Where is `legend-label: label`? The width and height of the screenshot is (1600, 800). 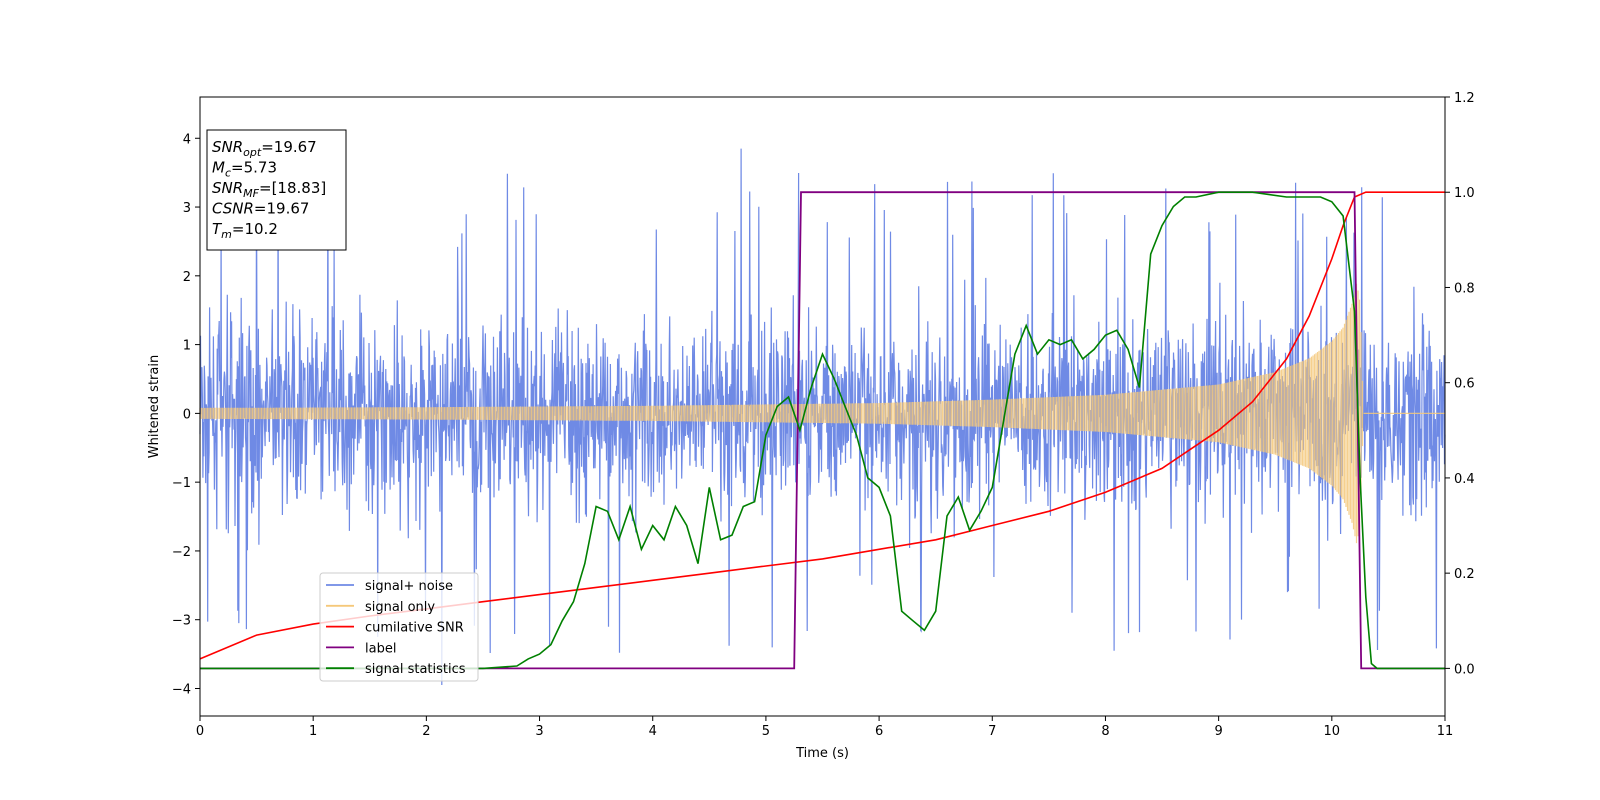
legend-label: label is located at coordinates (380, 648).